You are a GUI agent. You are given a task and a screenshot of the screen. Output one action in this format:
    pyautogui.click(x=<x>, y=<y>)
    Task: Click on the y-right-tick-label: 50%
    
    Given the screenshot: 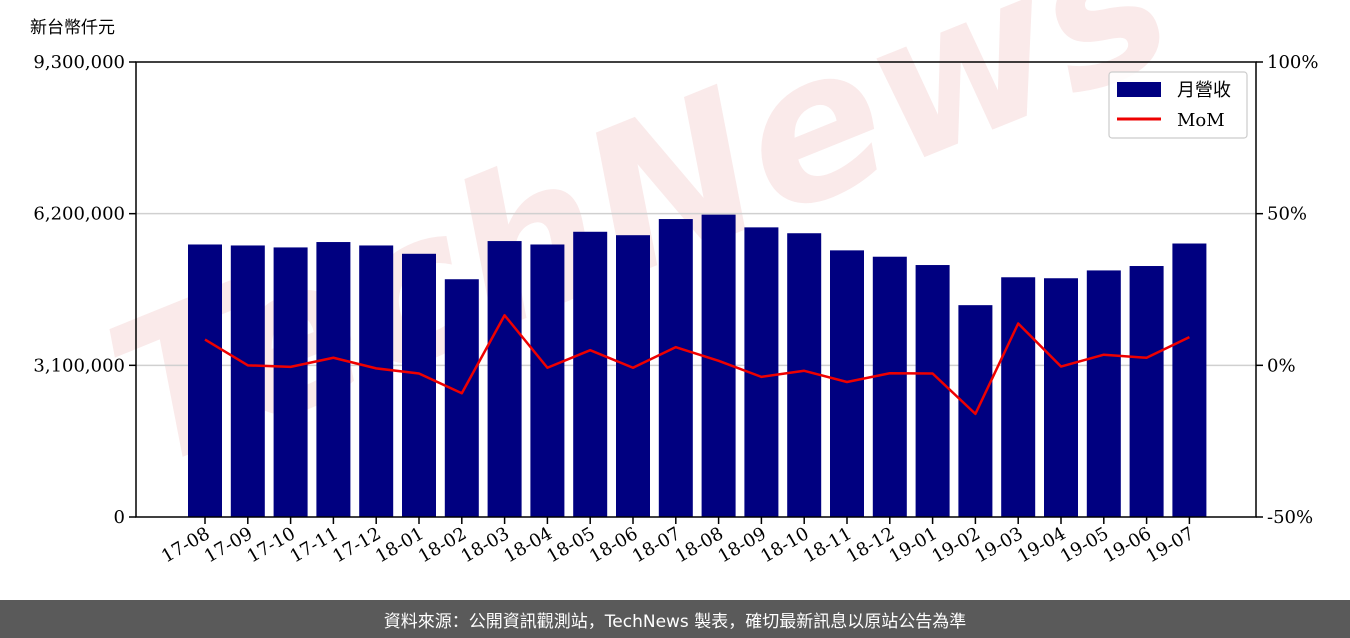 What is the action you would take?
    pyautogui.click(x=1287, y=214)
    